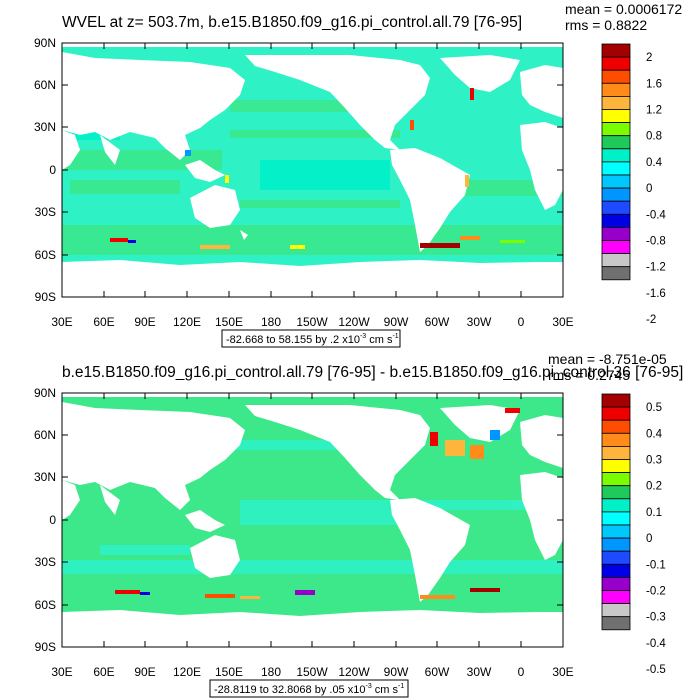  What do you see at coordinates (654, 137) in the screenshot?
I see `colorbar-1-label: 0.8` at bounding box center [654, 137].